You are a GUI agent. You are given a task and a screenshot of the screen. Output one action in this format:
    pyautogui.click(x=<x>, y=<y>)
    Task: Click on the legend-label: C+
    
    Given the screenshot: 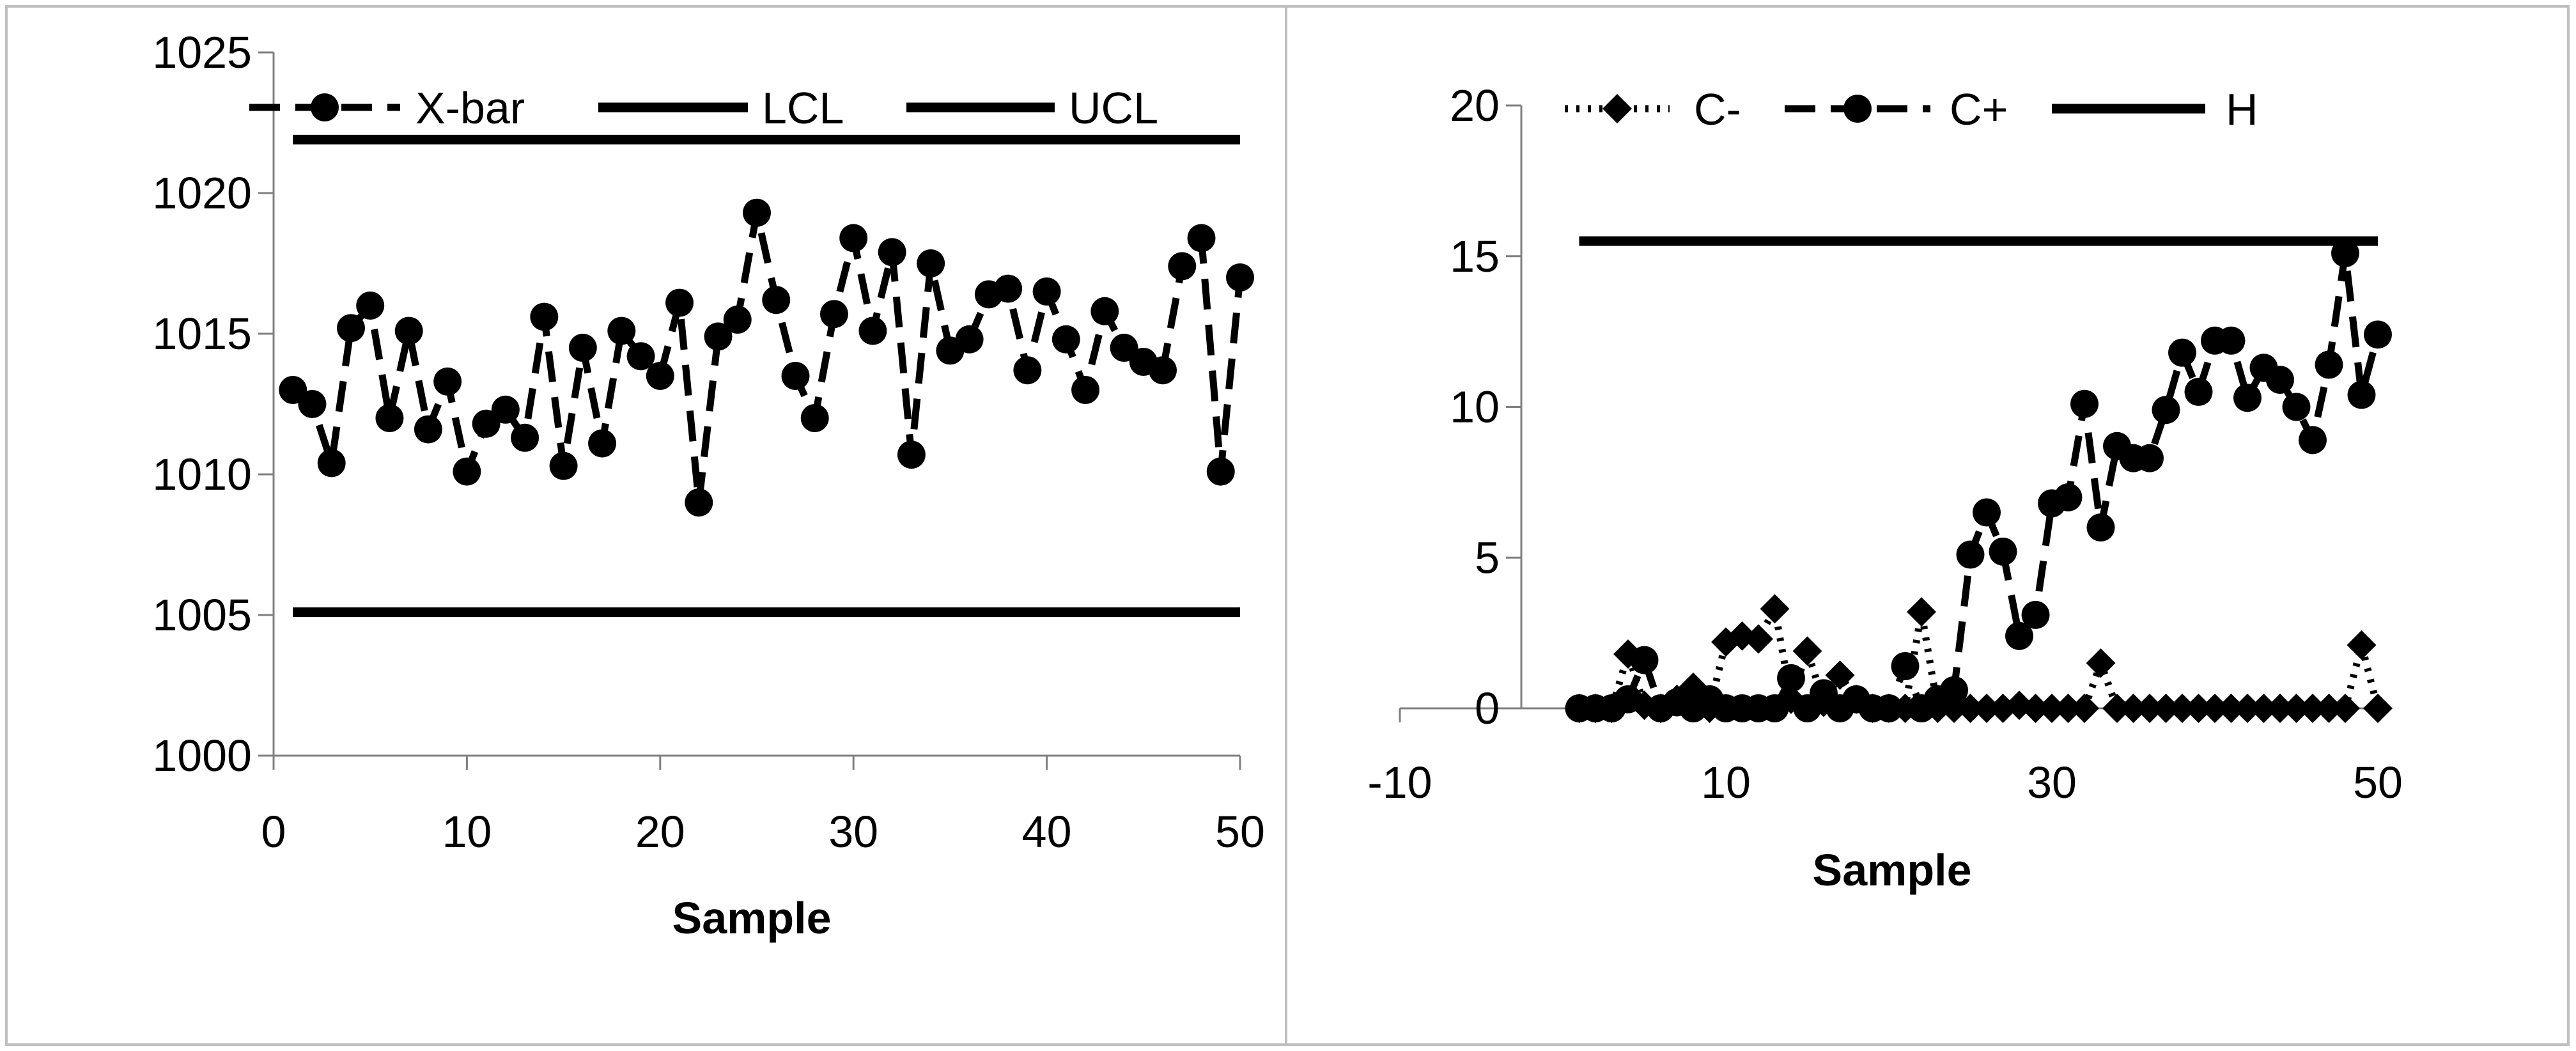 What is the action you would take?
    pyautogui.click(x=1979, y=109)
    